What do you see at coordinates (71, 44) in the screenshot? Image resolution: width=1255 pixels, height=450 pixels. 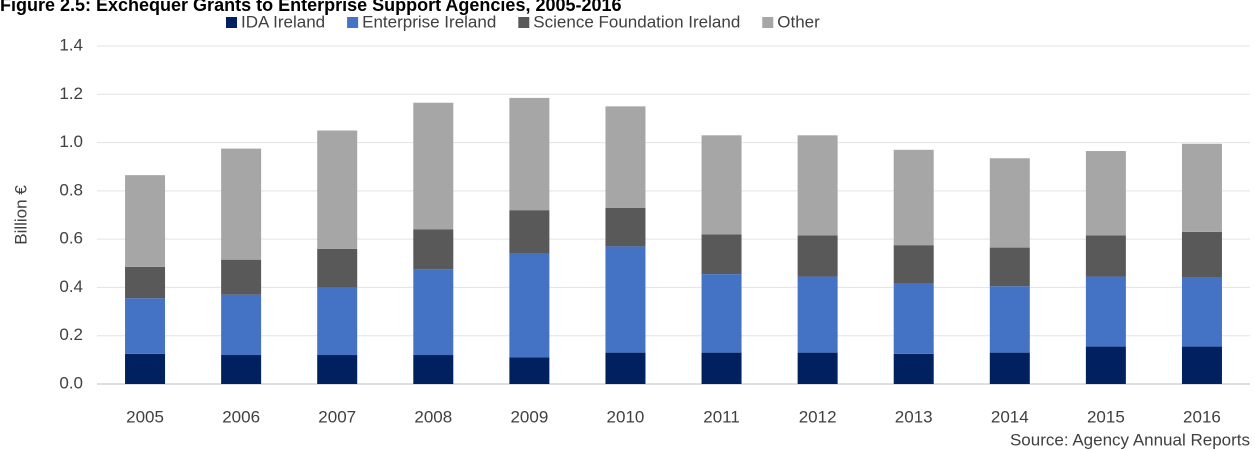 I see `y-tick-label: 1.4` at bounding box center [71, 44].